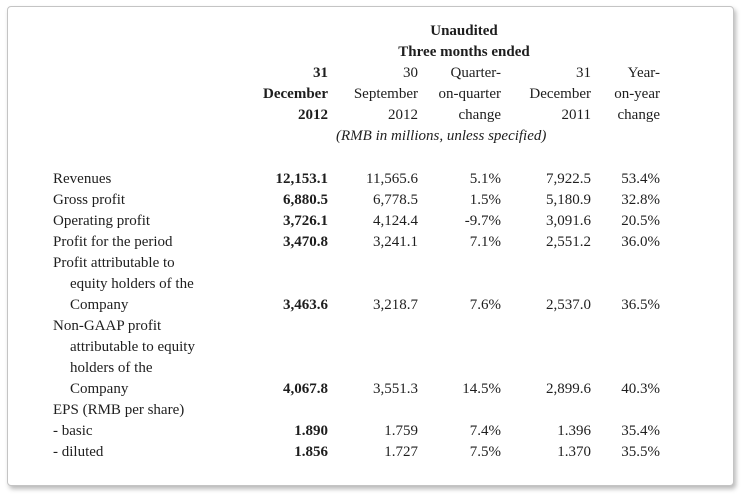 The image size is (745, 497). Describe the element at coordinates (395, 389) in the screenshot. I see `row-value: 3,551.3` at that location.